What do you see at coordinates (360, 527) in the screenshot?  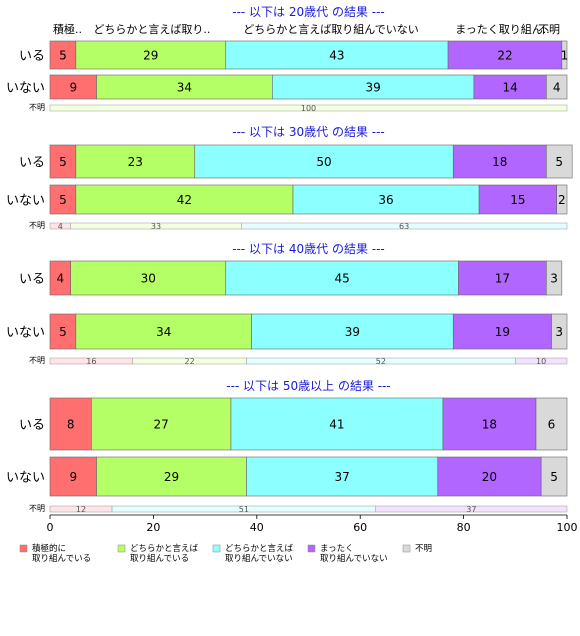 I see `x-tick-label: 60` at bounding box center [360, 527].